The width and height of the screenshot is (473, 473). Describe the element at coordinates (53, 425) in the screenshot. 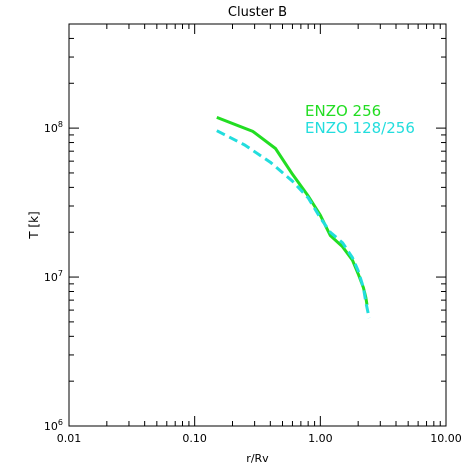

I see `y-tick-label: 10⁶` at that location.